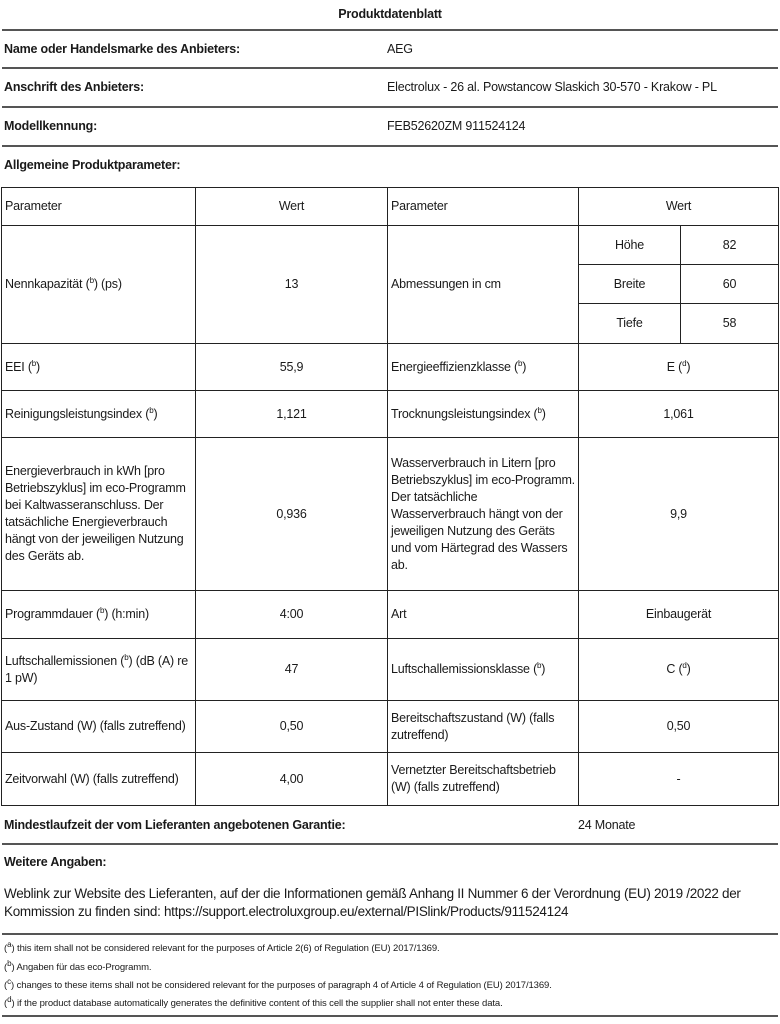  Describe the element at coordinates (678, 779) in the screenshot. I see `networked-standby-value: -` at that location.